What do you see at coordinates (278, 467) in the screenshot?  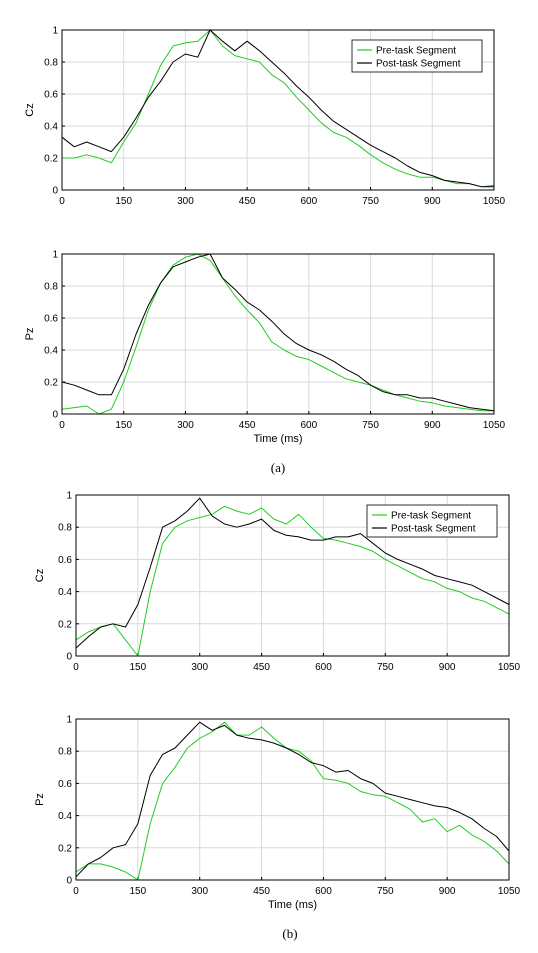 I see `figure-caption: (a)` at bounding box center [278, 467].